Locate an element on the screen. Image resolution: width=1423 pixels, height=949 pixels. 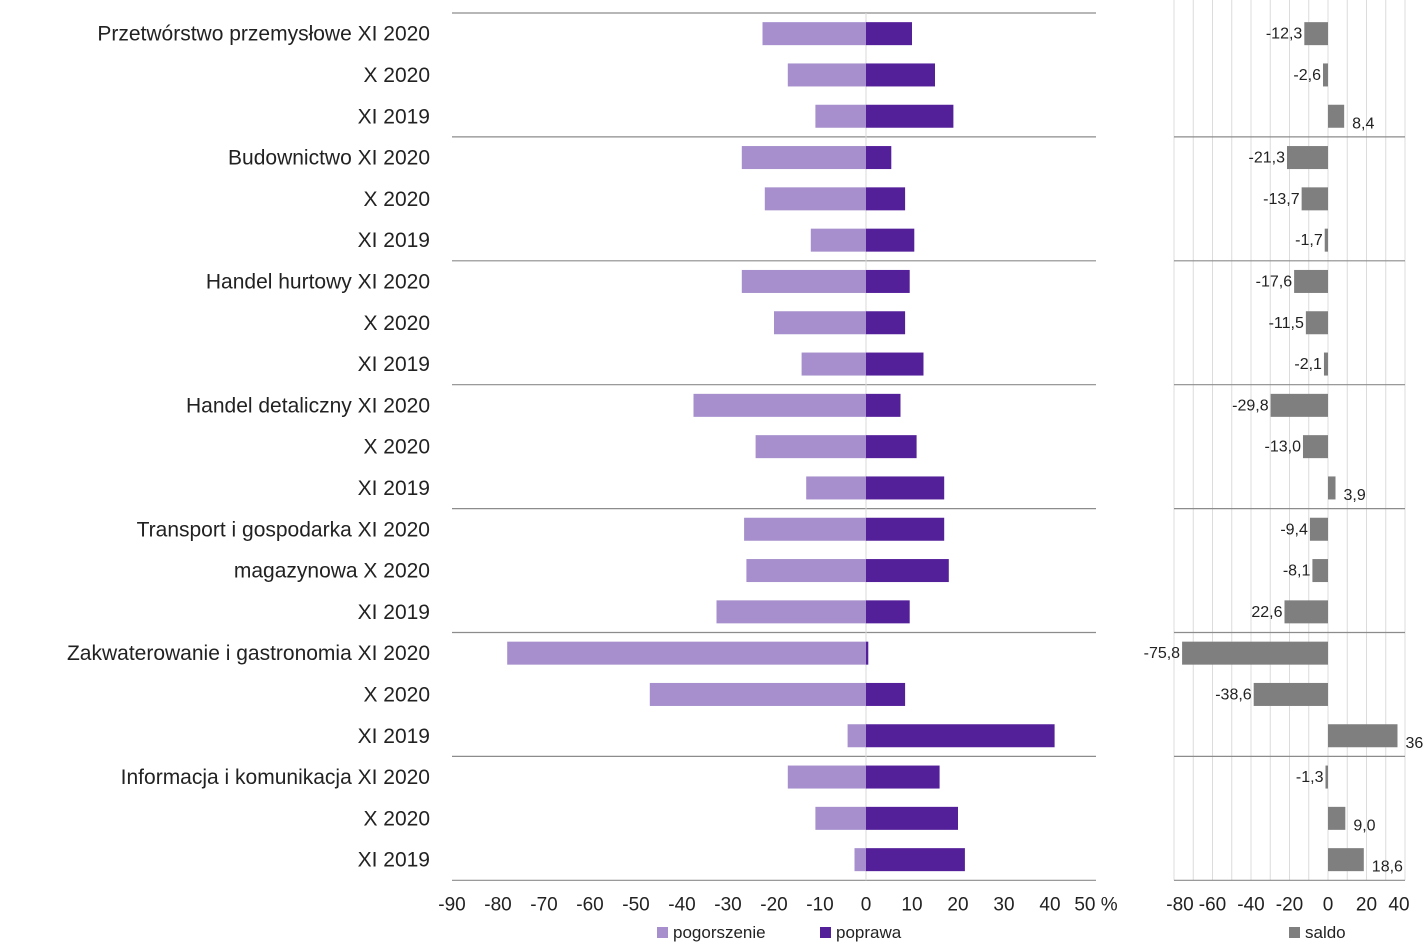
legend-swatch-pogorszenie is located at coordinates (662, 932).